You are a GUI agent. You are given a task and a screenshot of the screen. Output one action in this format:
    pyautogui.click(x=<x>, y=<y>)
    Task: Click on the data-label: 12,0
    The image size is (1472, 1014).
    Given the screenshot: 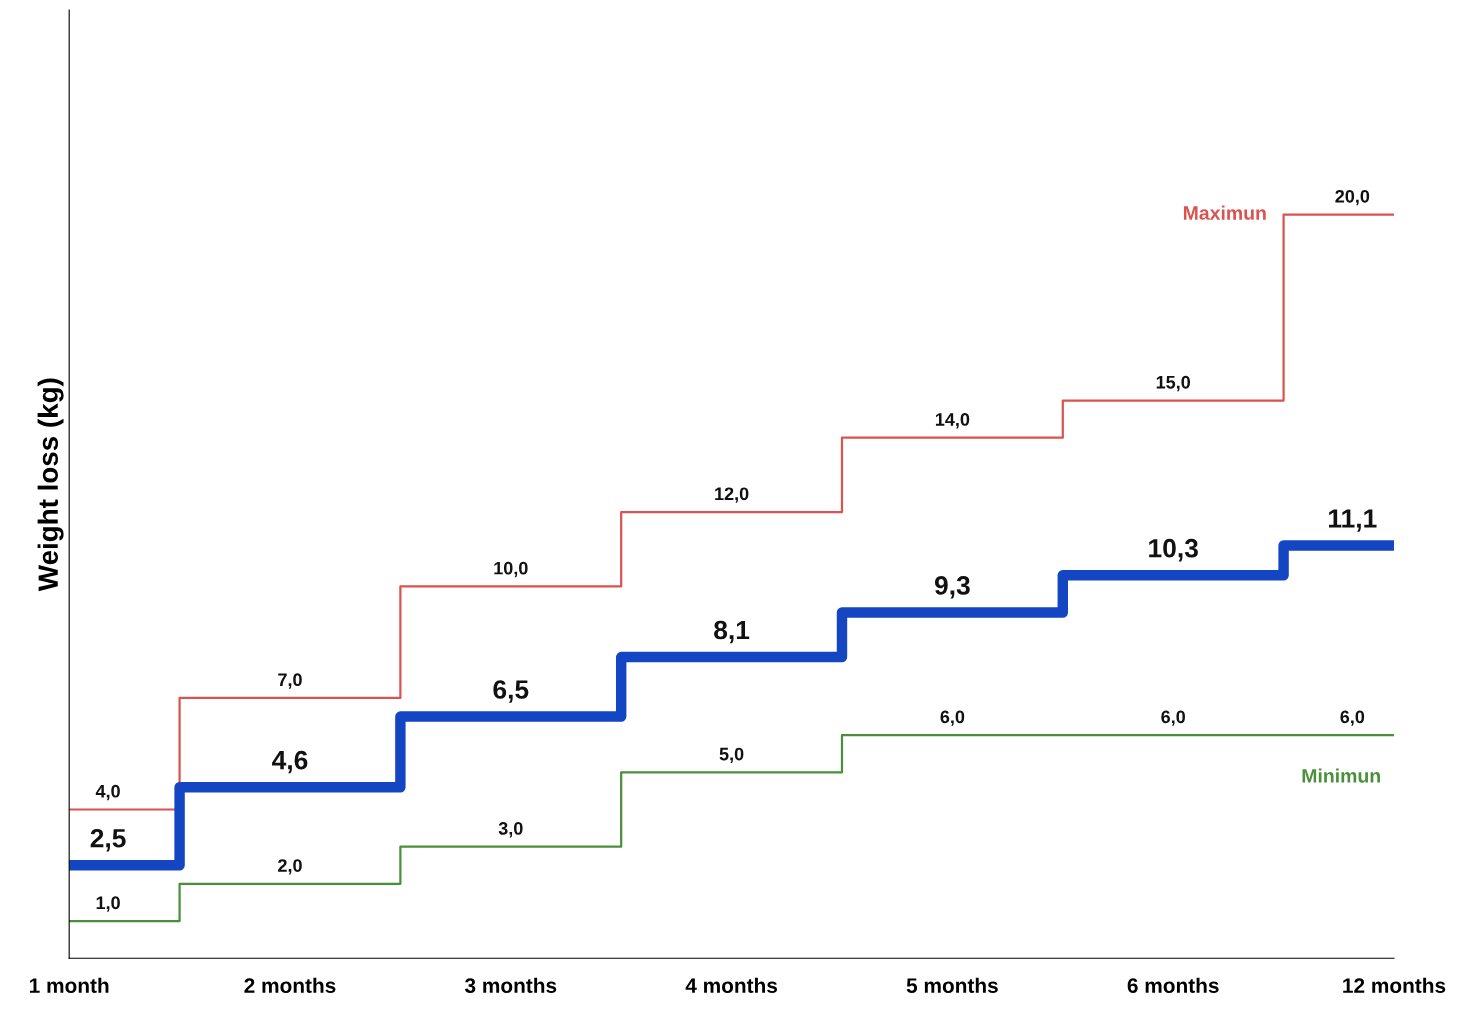 What is the action you would take?
    pyautogui.click(x=732, y=495)
    